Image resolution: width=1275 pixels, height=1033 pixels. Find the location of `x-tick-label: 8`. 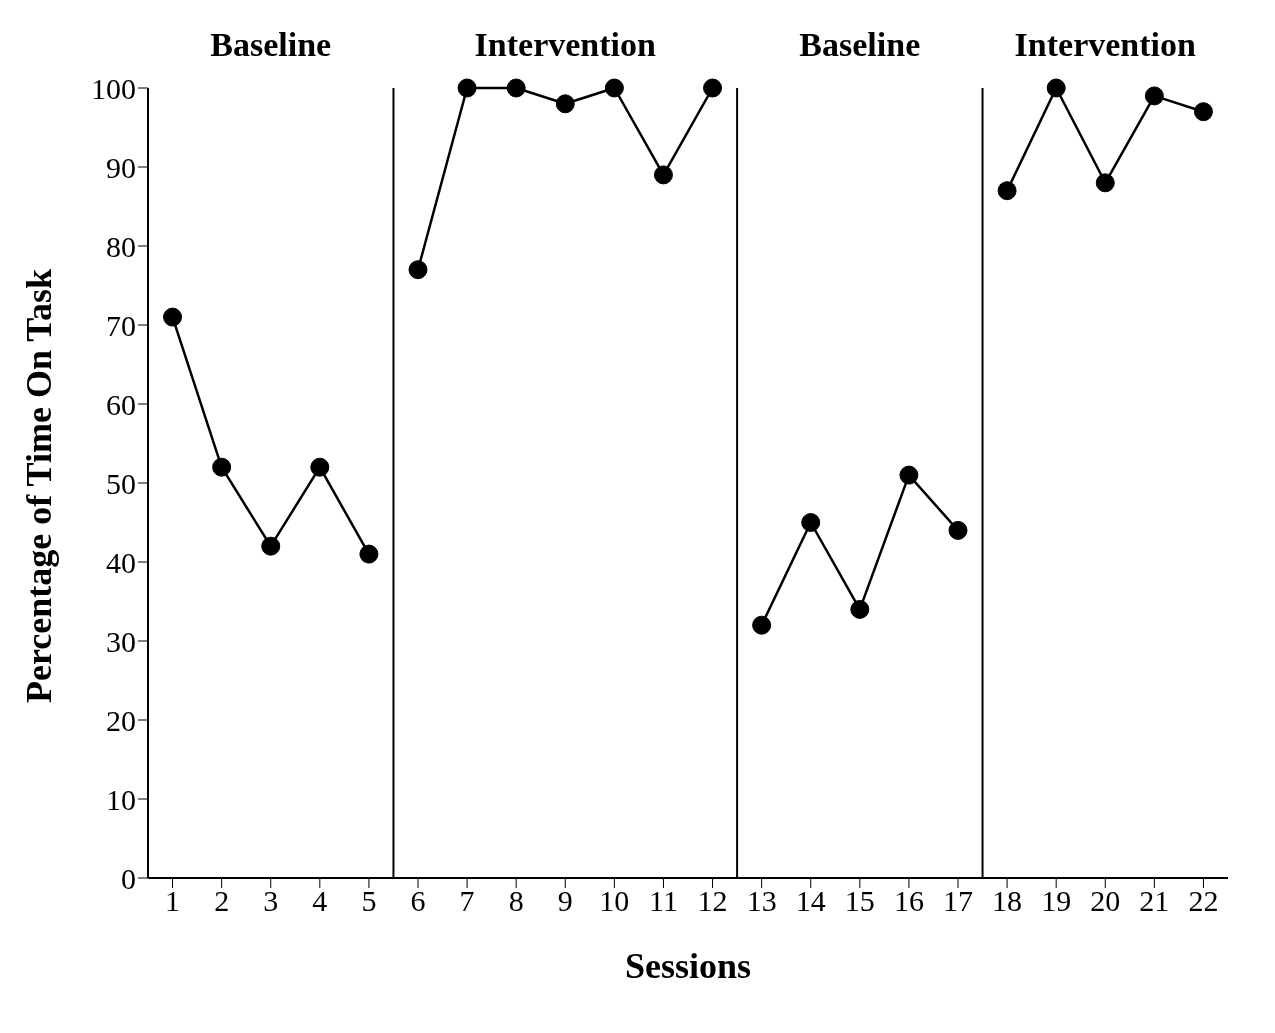

x-tick-label: 8 is located at coordinates (516, 901).